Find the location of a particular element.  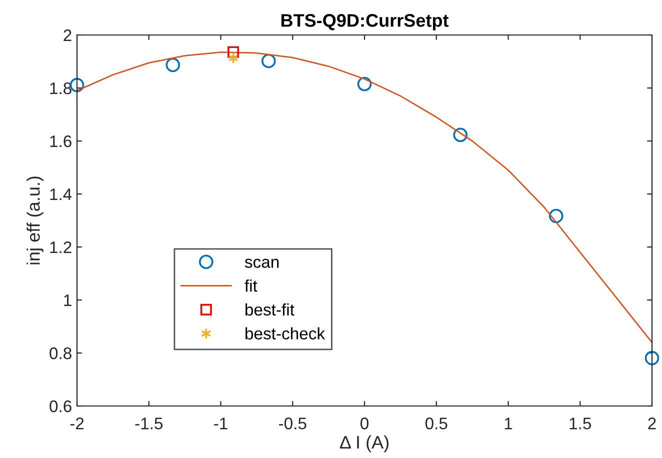

y-tick-label: 1 is located at coordinates (68, 300).